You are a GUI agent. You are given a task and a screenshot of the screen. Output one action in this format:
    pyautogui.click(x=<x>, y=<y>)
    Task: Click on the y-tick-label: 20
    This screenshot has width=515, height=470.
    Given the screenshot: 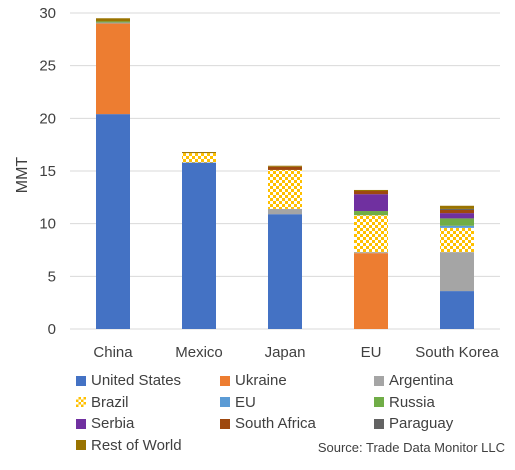 What is the action you would take?
    pyautogui.click(x=47, y=118)
    